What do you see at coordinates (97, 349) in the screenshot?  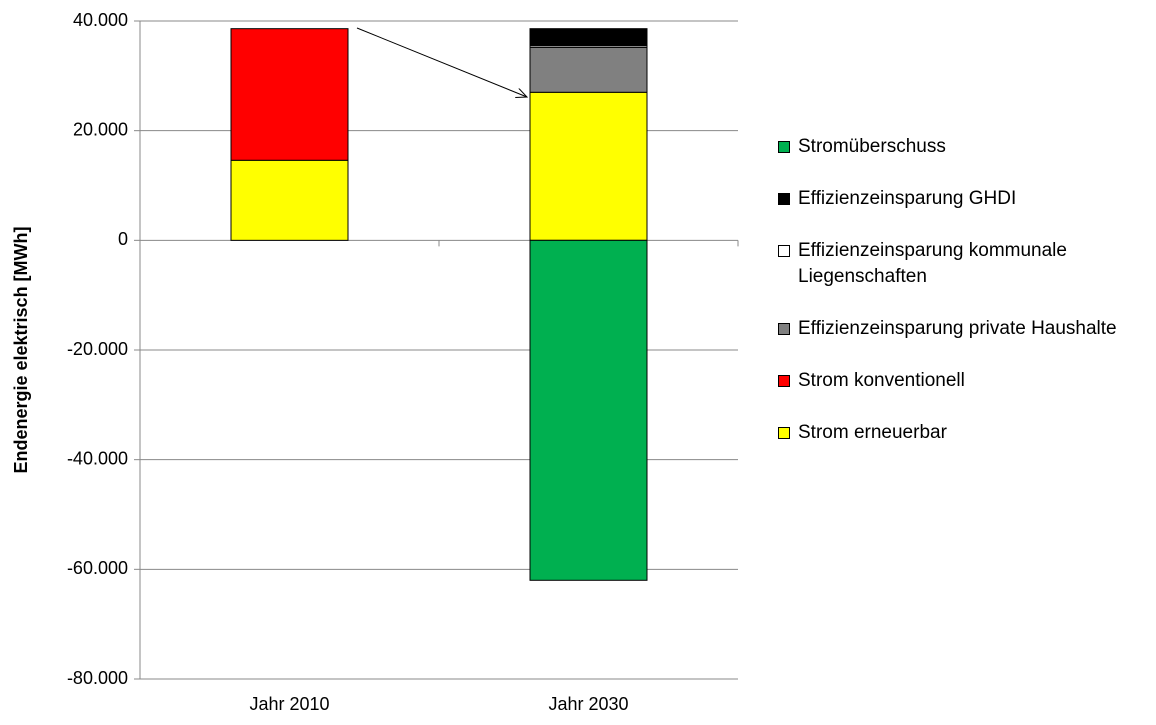 I see `y-tick-label: -20.000` at bounding box center [97, 349].